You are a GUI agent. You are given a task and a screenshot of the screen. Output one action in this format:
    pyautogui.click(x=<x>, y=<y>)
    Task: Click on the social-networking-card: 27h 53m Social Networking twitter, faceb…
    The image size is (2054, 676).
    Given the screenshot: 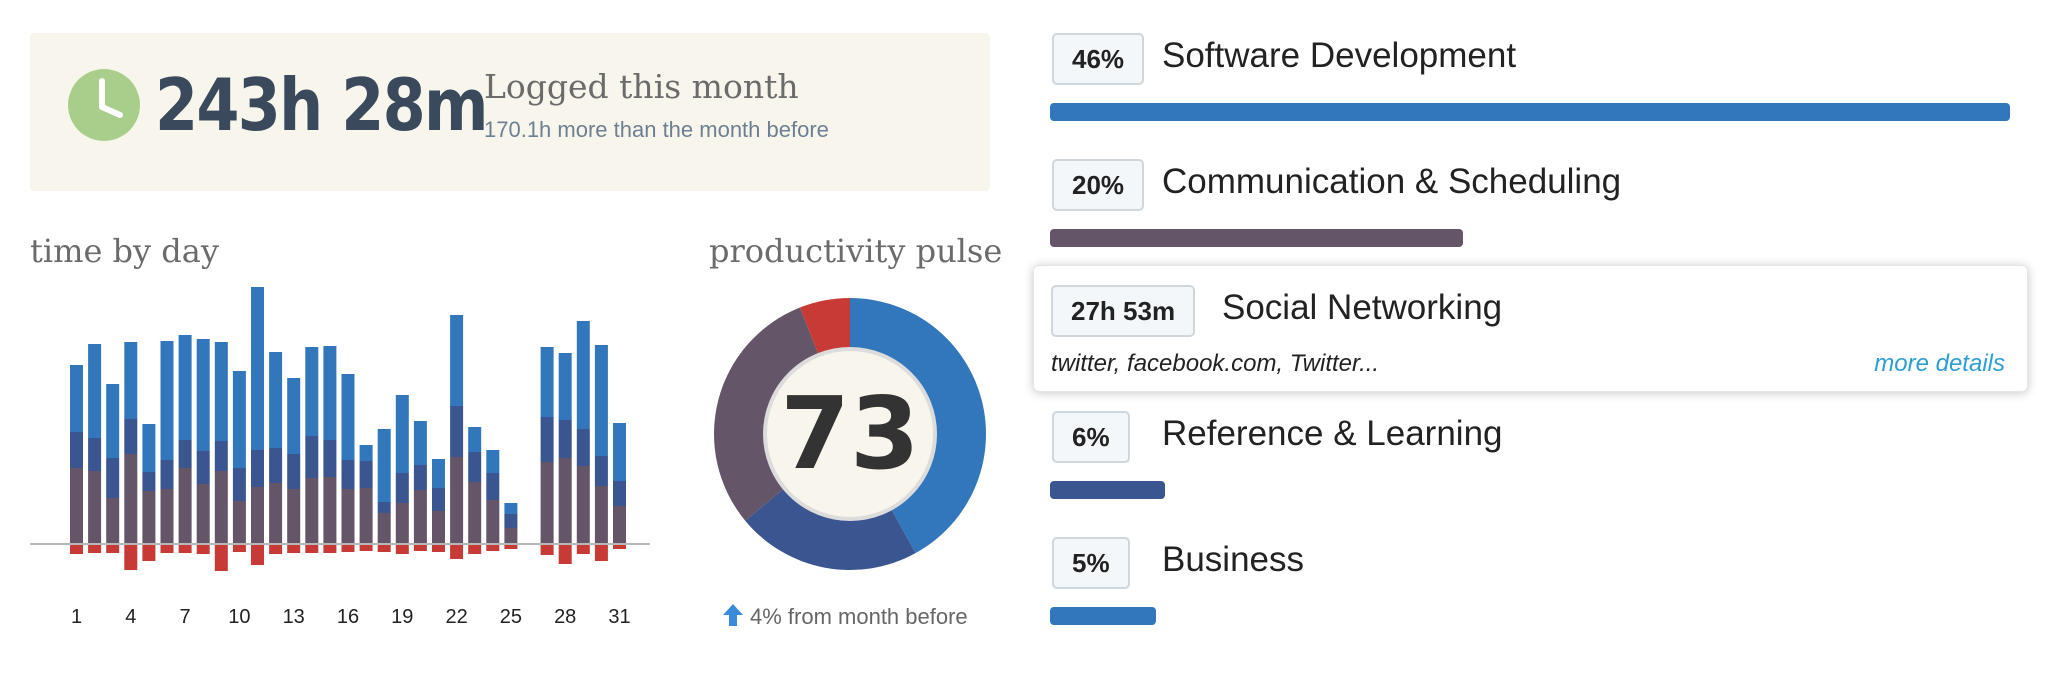 What is the action you would take?
    pyautogui.click(x=1530, y=328)
    